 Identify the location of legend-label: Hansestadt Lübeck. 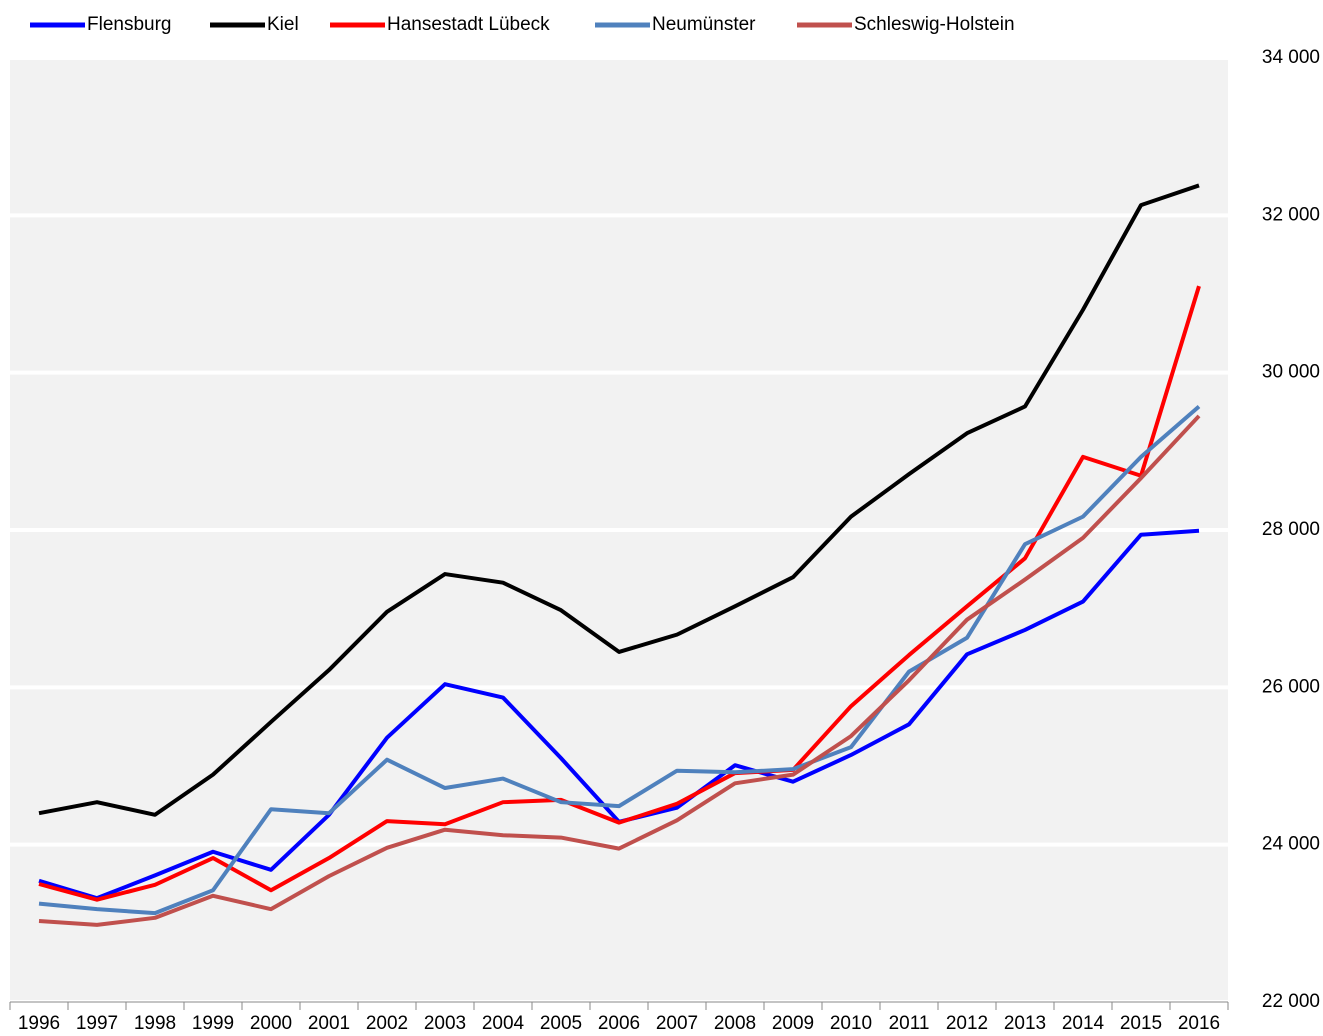
(468, 24).